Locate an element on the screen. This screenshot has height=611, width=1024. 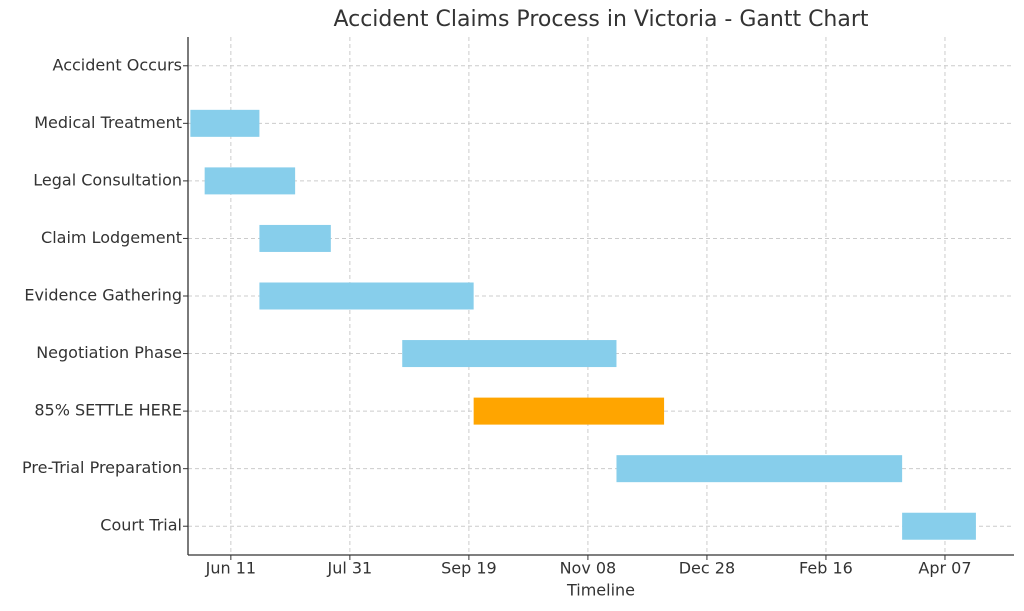
y-tick-label: Court Trial is located at coordinates (141, 525).